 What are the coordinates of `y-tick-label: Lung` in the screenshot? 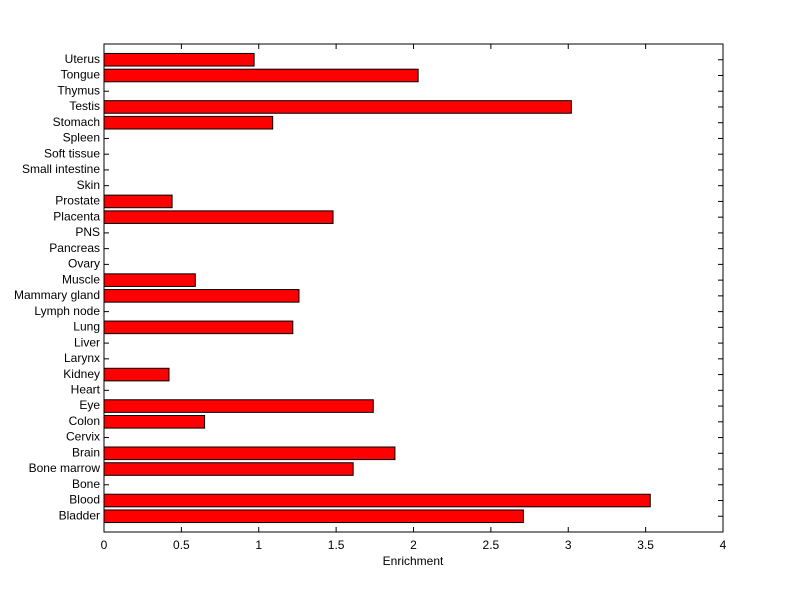 It's located at (86, 327).